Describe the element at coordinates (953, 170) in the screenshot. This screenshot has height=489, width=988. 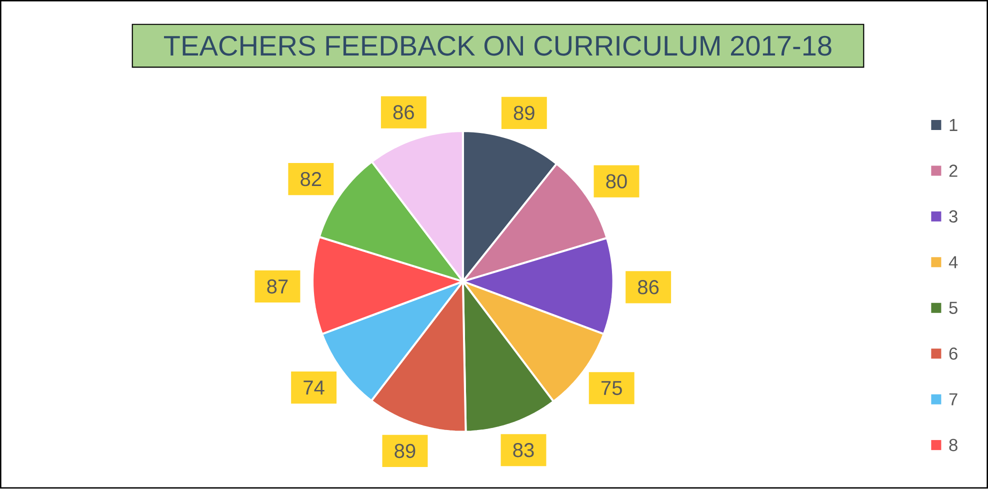
I see `legend-label: 2` at that location.